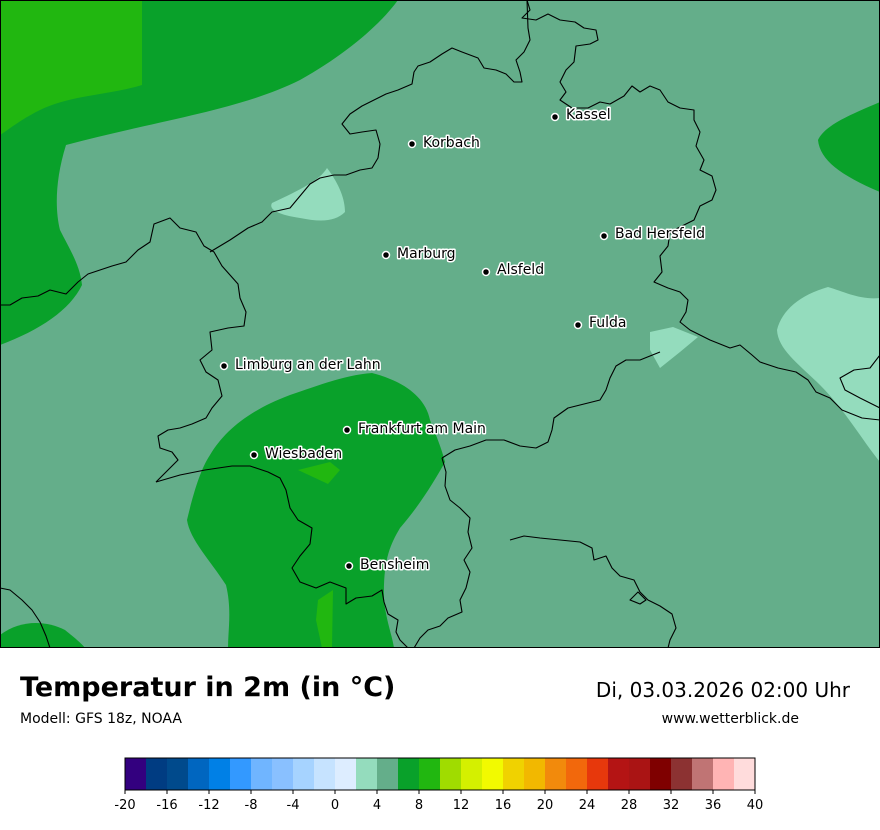  I want to click on city-kassel: Kassel, so click(581, 115).